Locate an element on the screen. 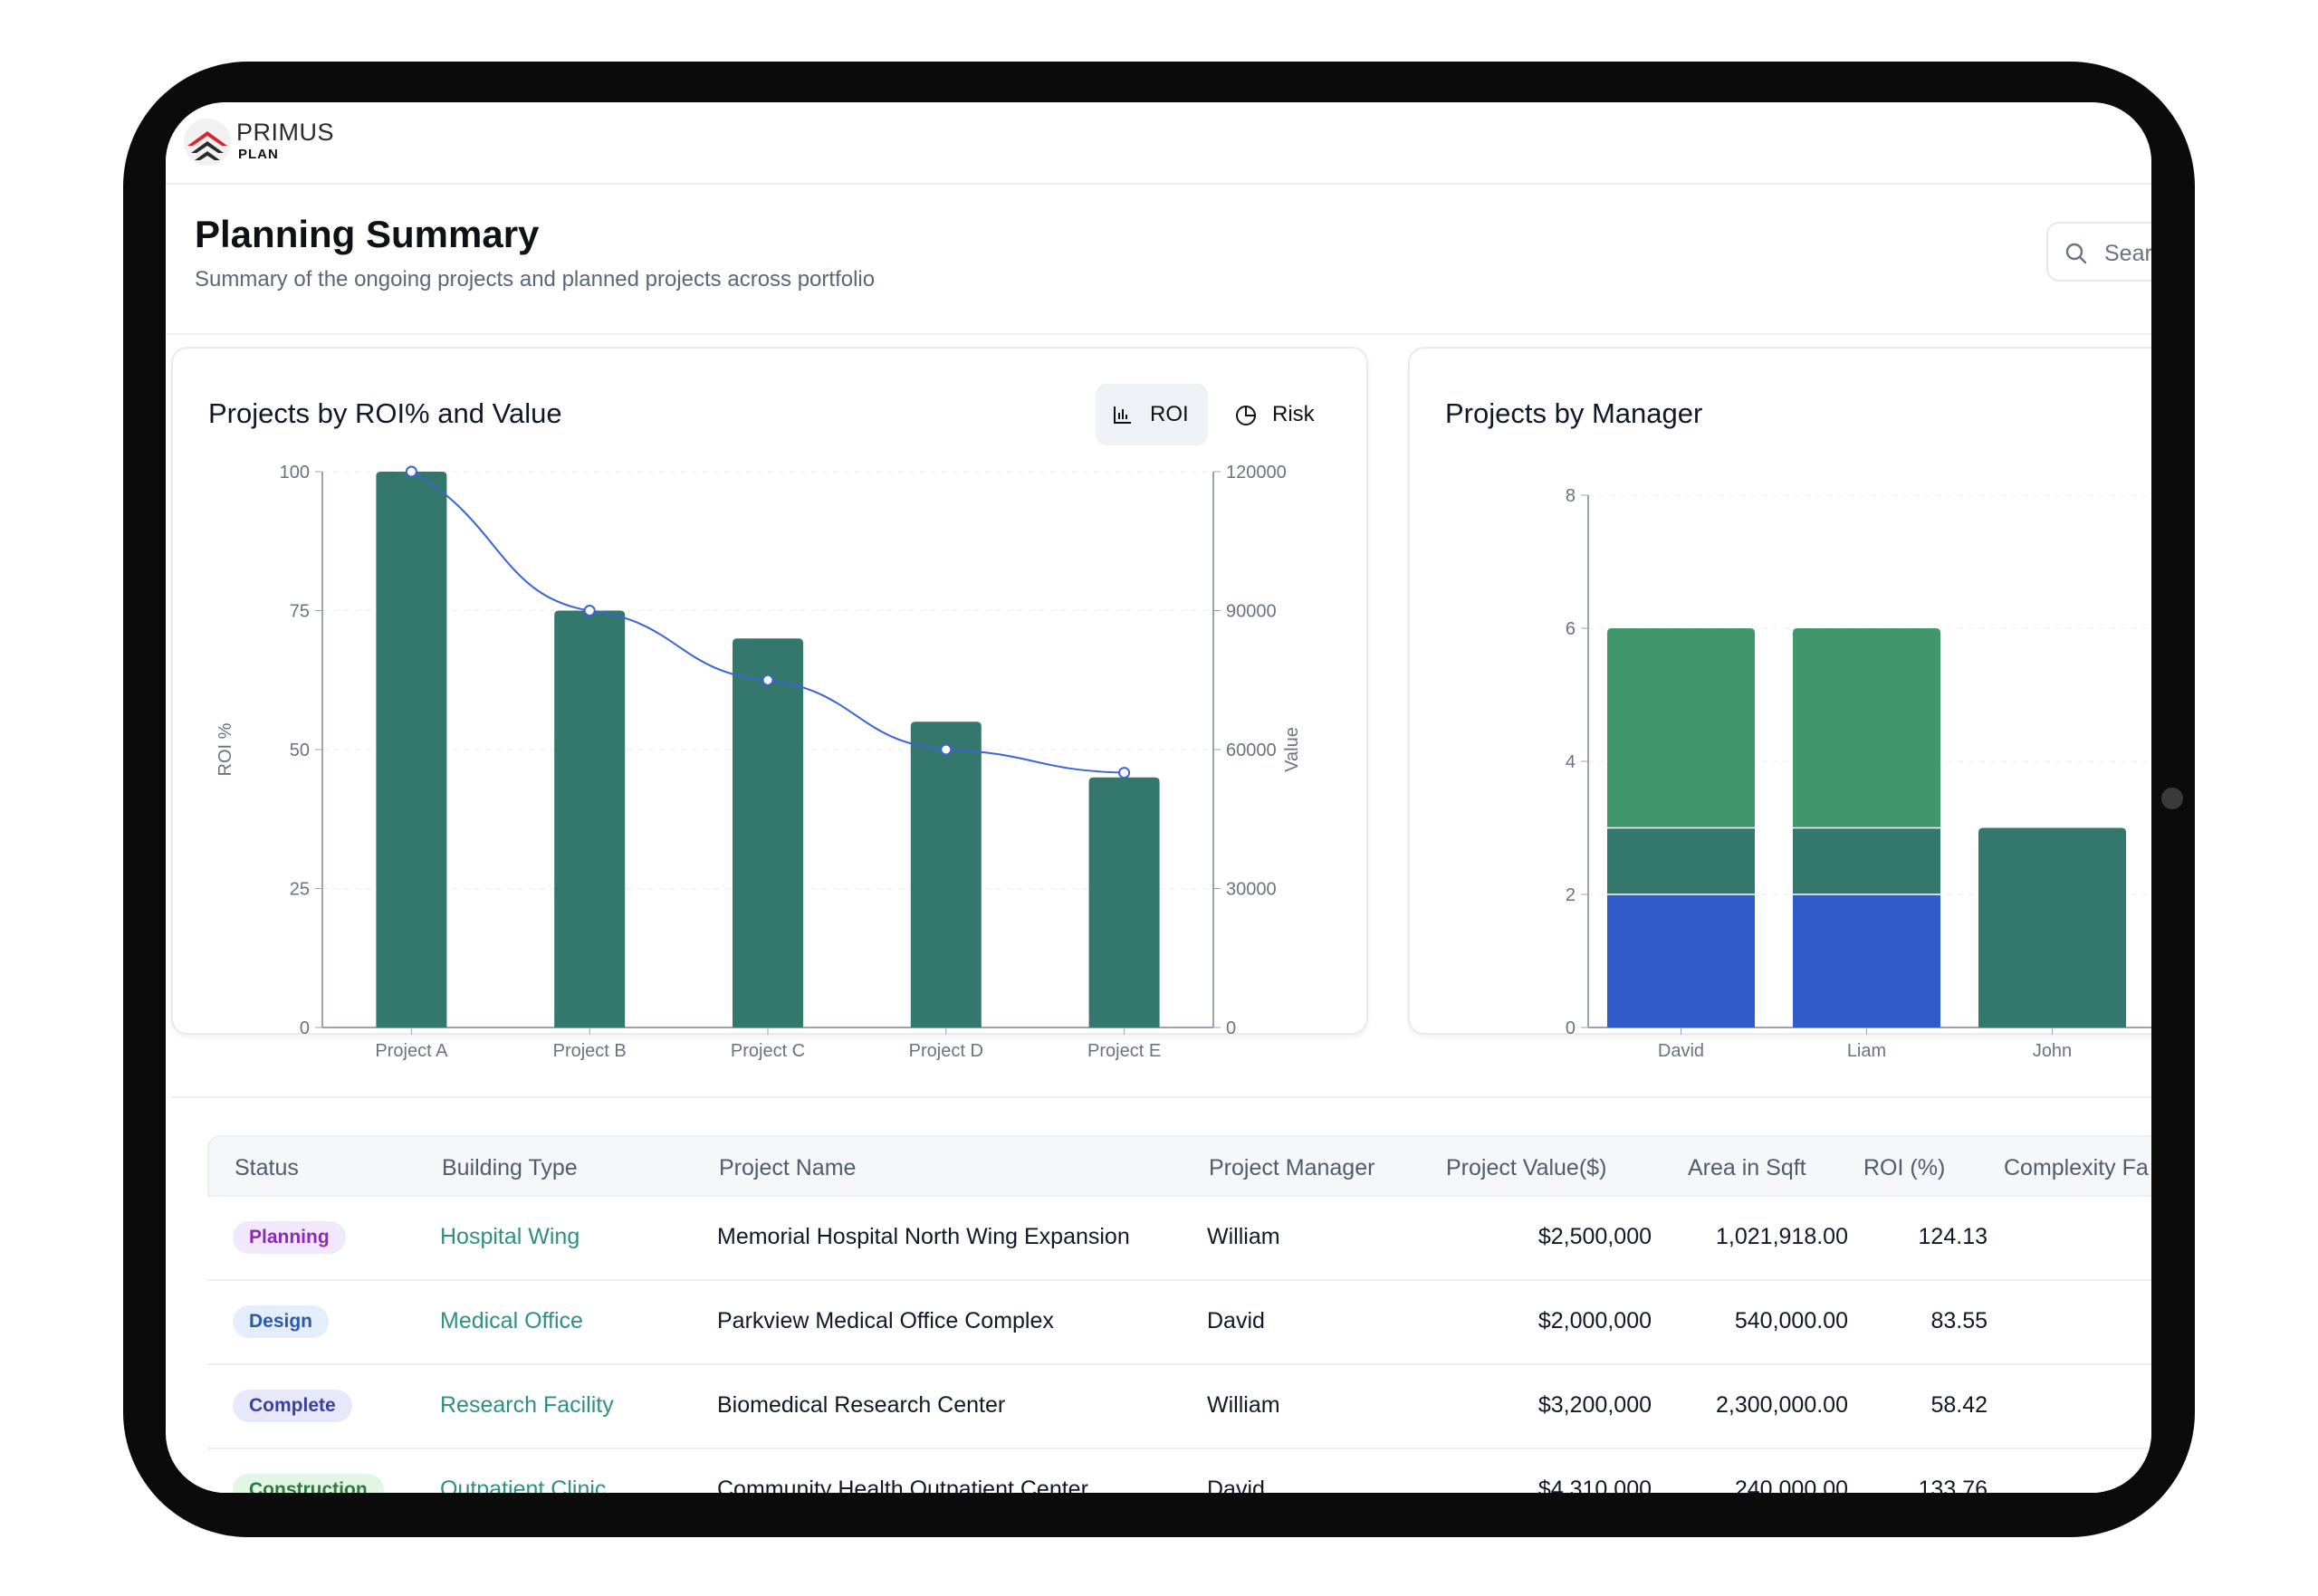  project-name-cell: Memorial Hospital North Wing Expansion is located at coordinates (924, 1236).